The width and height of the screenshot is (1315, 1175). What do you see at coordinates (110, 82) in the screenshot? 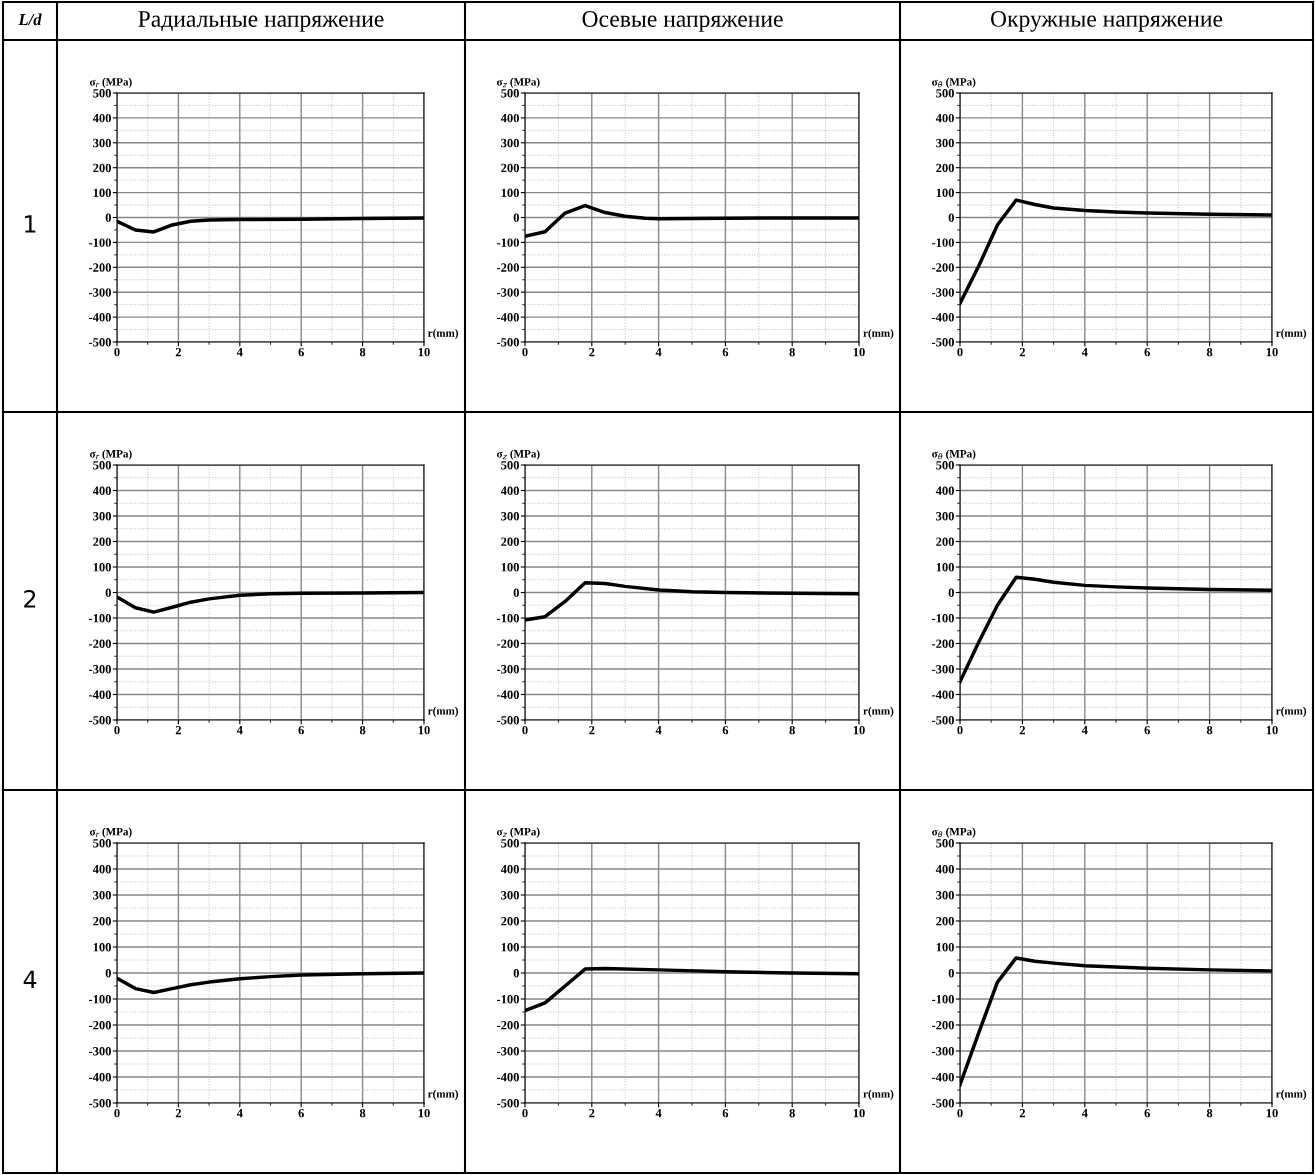
I see `y-axis-title: σ$_{r}$ (MPa)` at bounding box center [110, 82].